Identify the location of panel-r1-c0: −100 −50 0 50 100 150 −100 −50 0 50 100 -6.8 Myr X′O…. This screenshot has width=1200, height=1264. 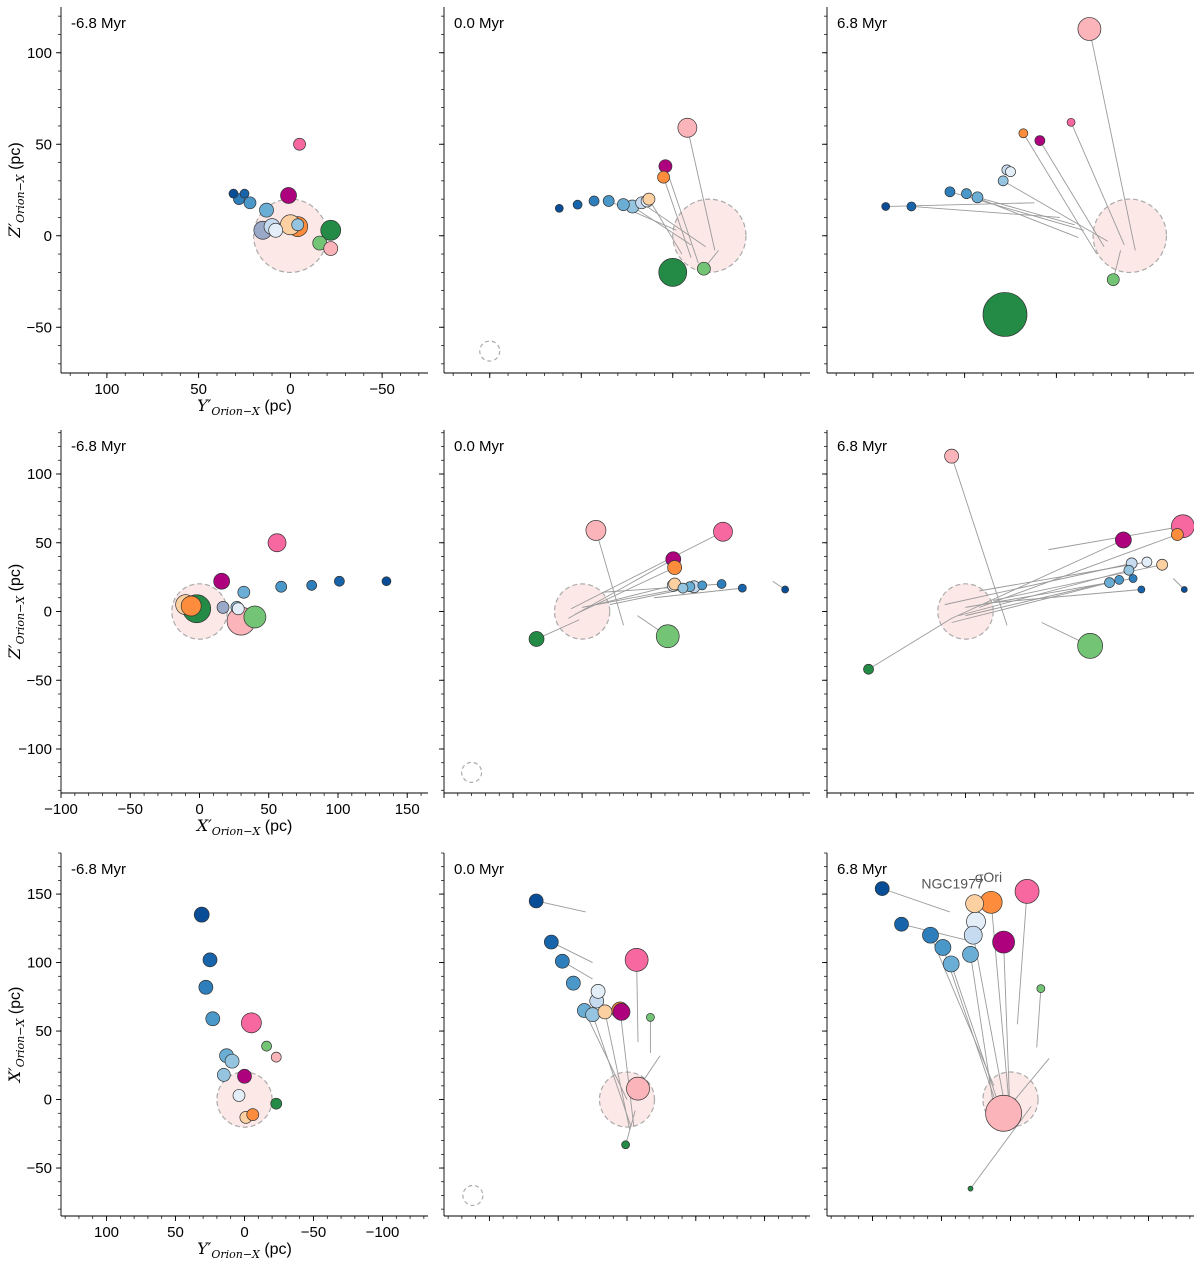
(216, 634).